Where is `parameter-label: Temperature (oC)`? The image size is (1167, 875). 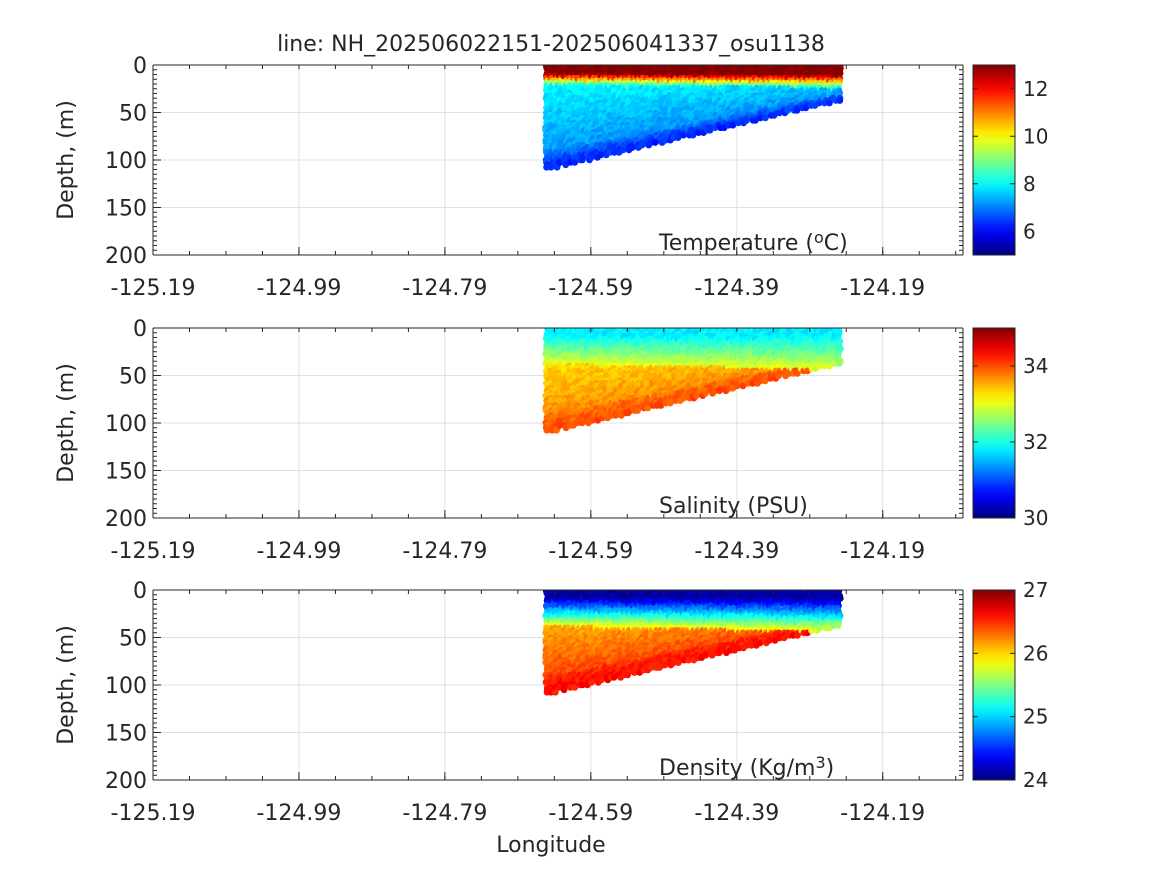
parameter-label: Temperature (oC) is located at coordinates (753, 242).